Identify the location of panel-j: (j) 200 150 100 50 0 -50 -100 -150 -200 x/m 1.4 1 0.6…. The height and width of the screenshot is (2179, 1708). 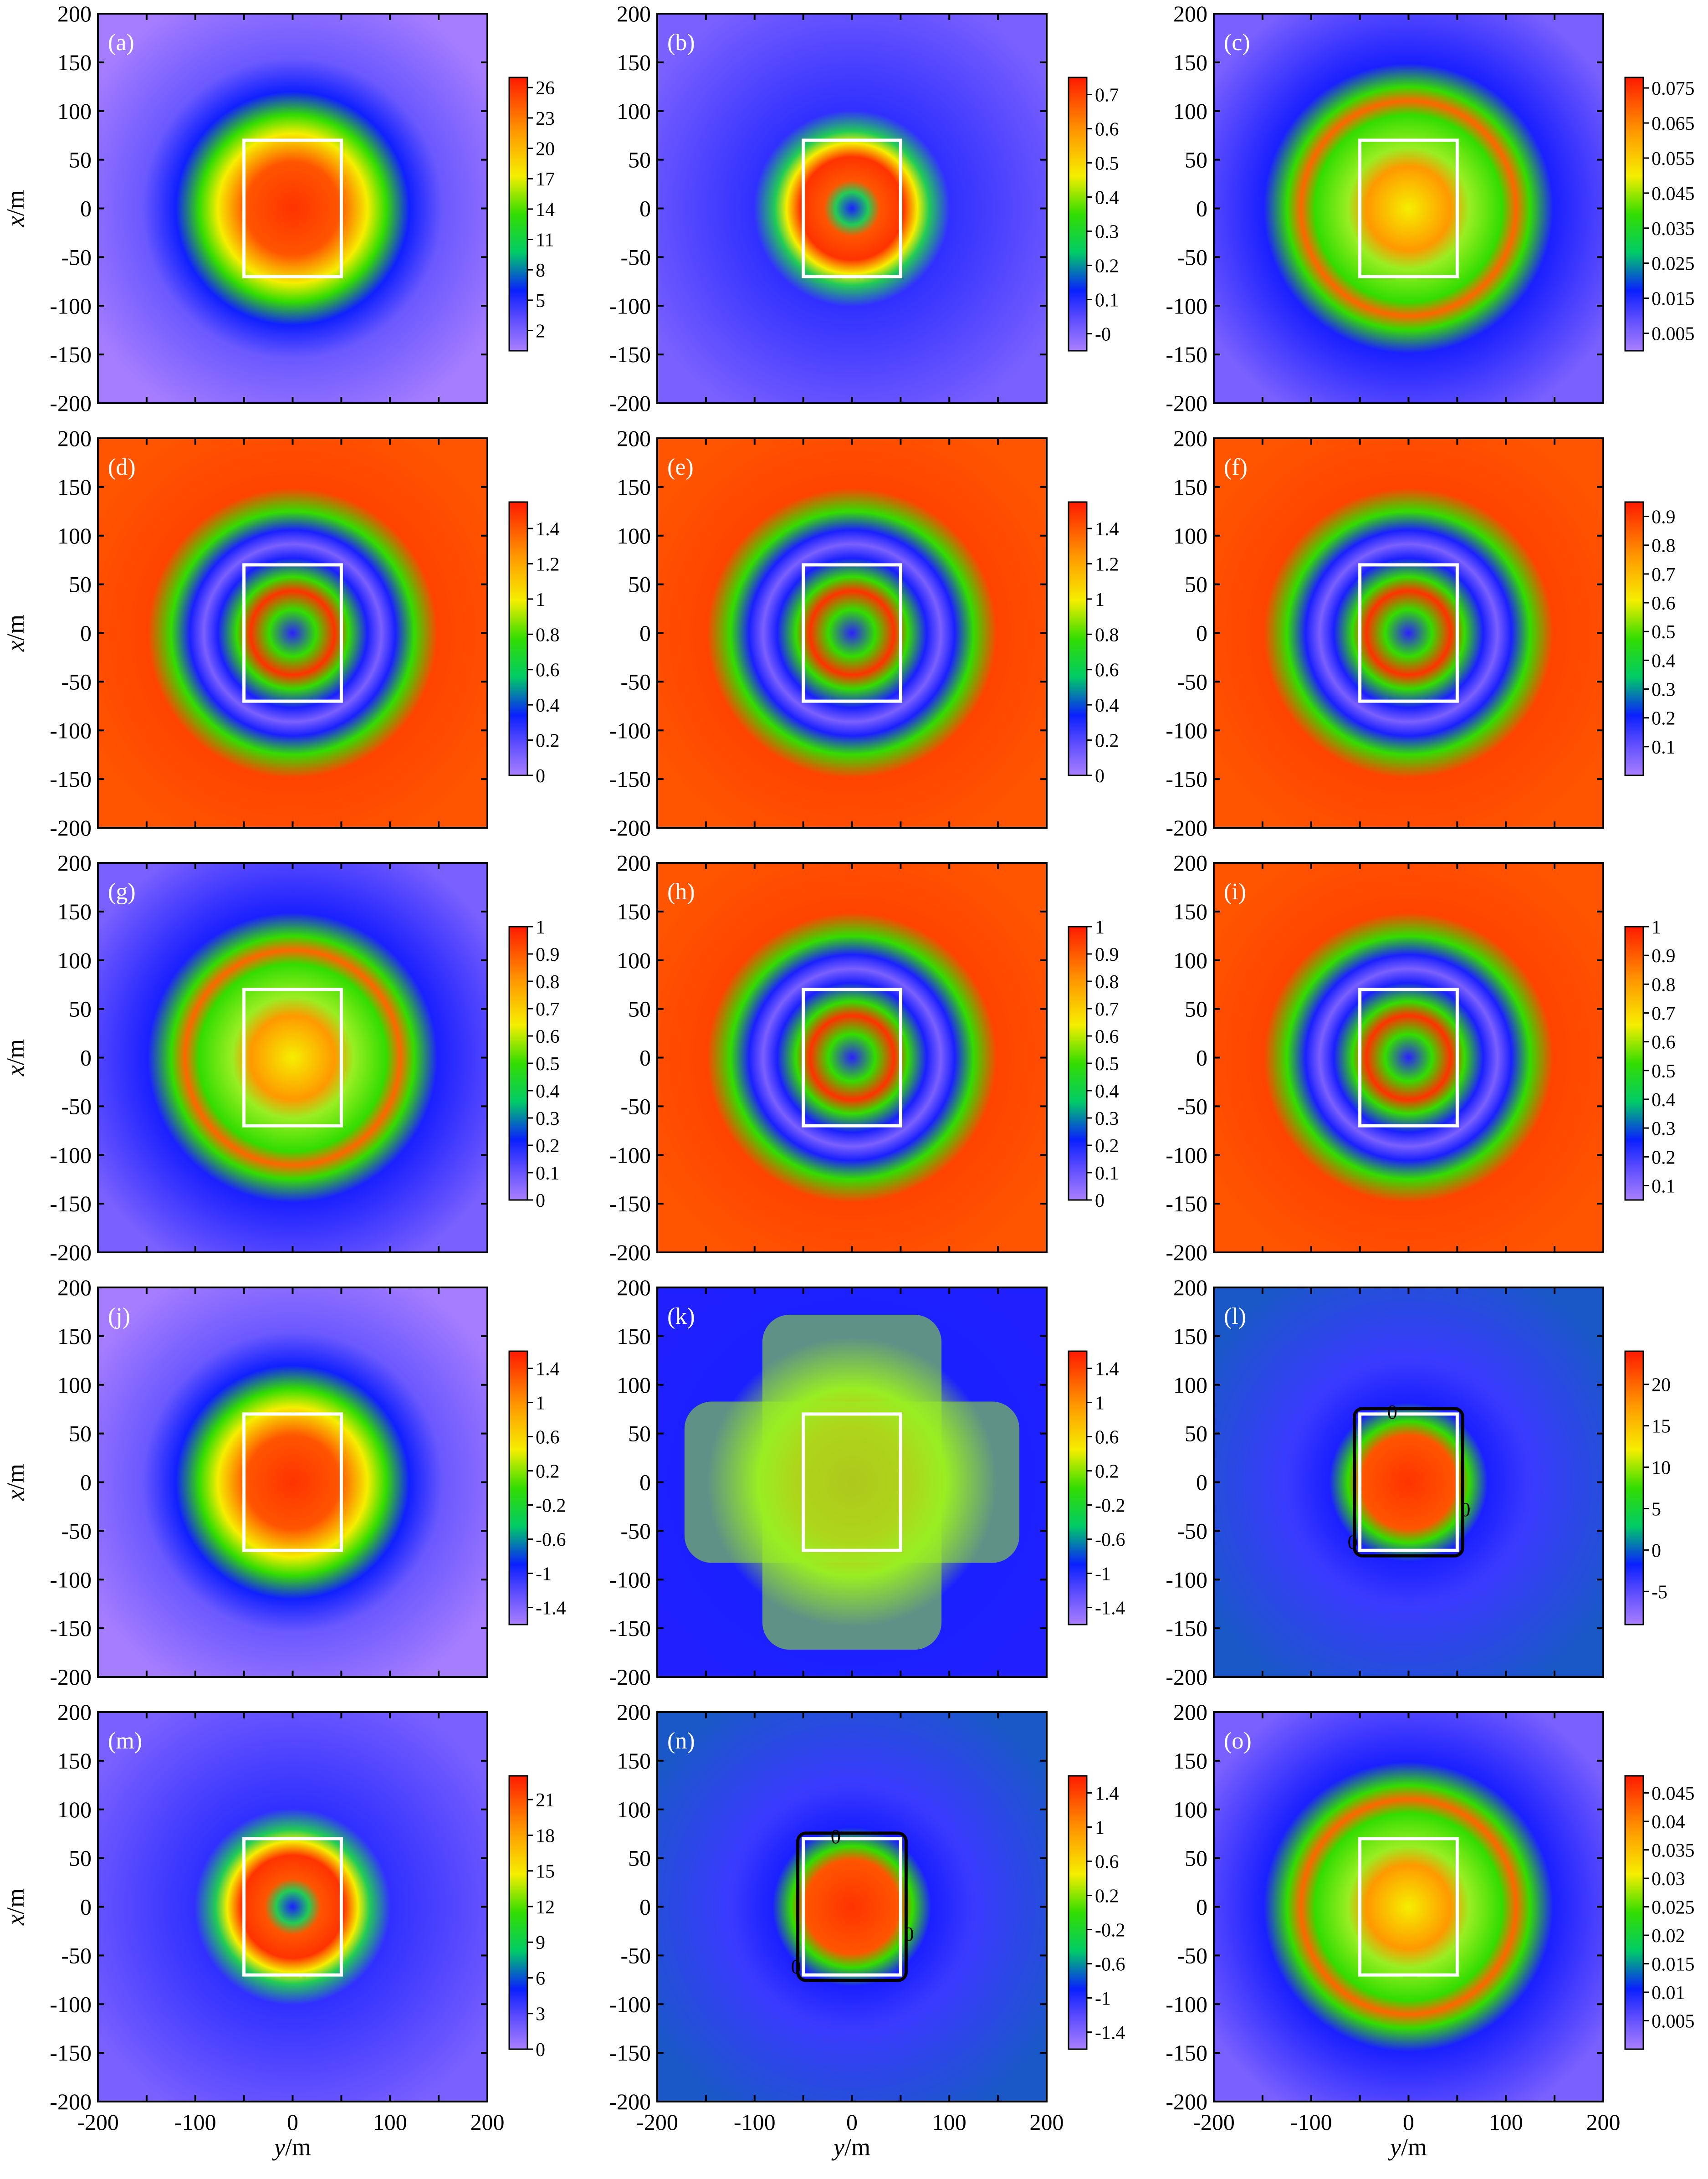
(284, 1482).